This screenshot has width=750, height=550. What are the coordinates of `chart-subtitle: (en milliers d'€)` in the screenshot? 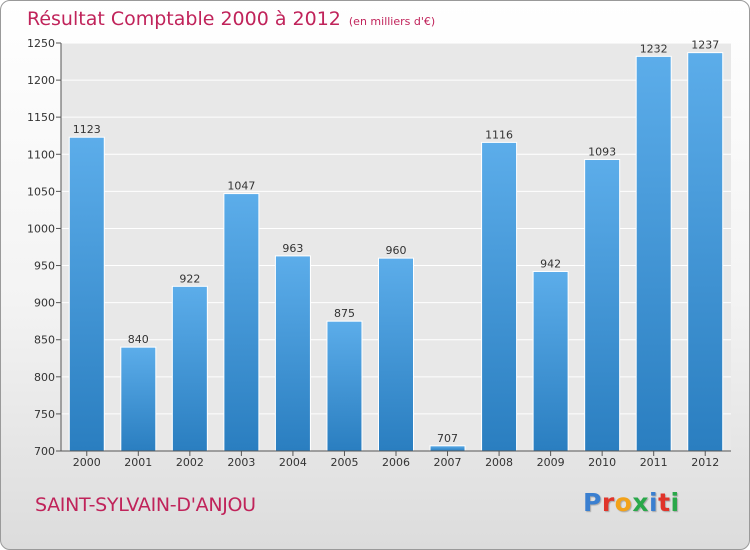 It's located at (392, 21).